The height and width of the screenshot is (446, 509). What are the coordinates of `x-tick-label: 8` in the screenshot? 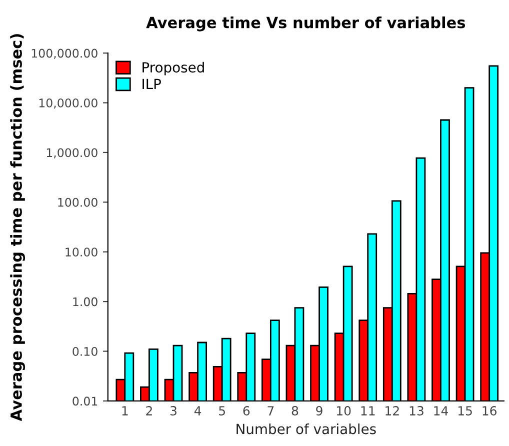 It's located at (295, 411).